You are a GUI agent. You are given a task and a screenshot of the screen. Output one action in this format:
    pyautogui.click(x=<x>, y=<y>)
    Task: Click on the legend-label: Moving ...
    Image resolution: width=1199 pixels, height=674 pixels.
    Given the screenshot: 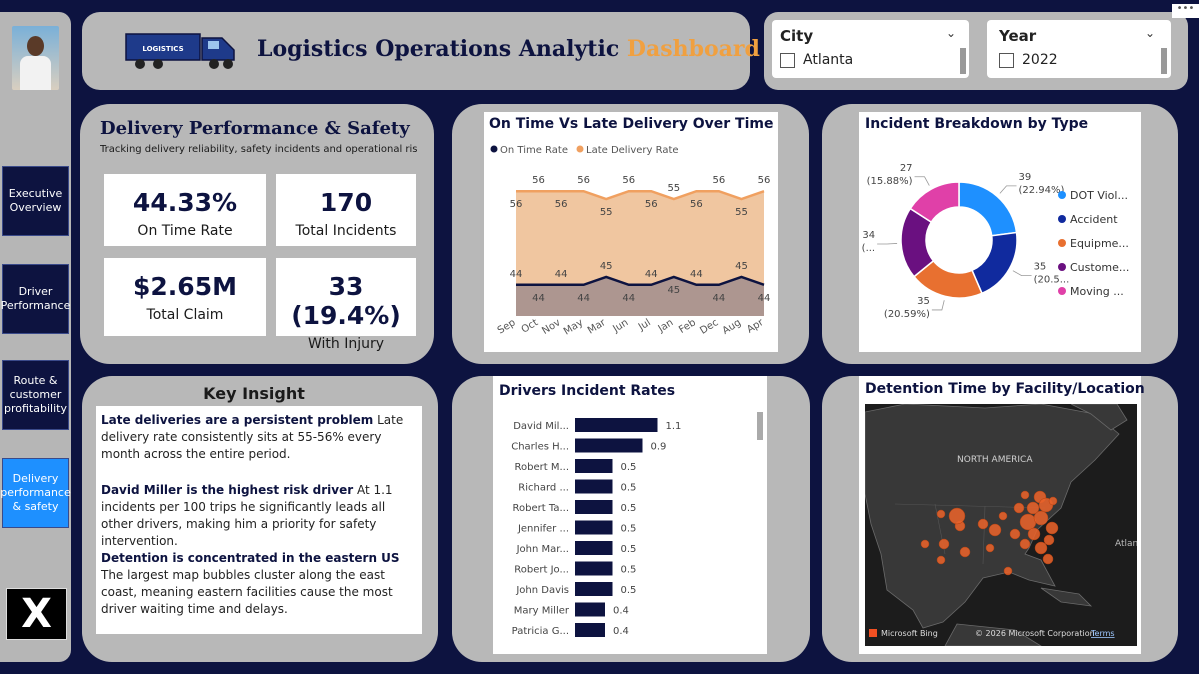 What is the action you would take?
    pyautogui.click(x=1097, y=291)
    